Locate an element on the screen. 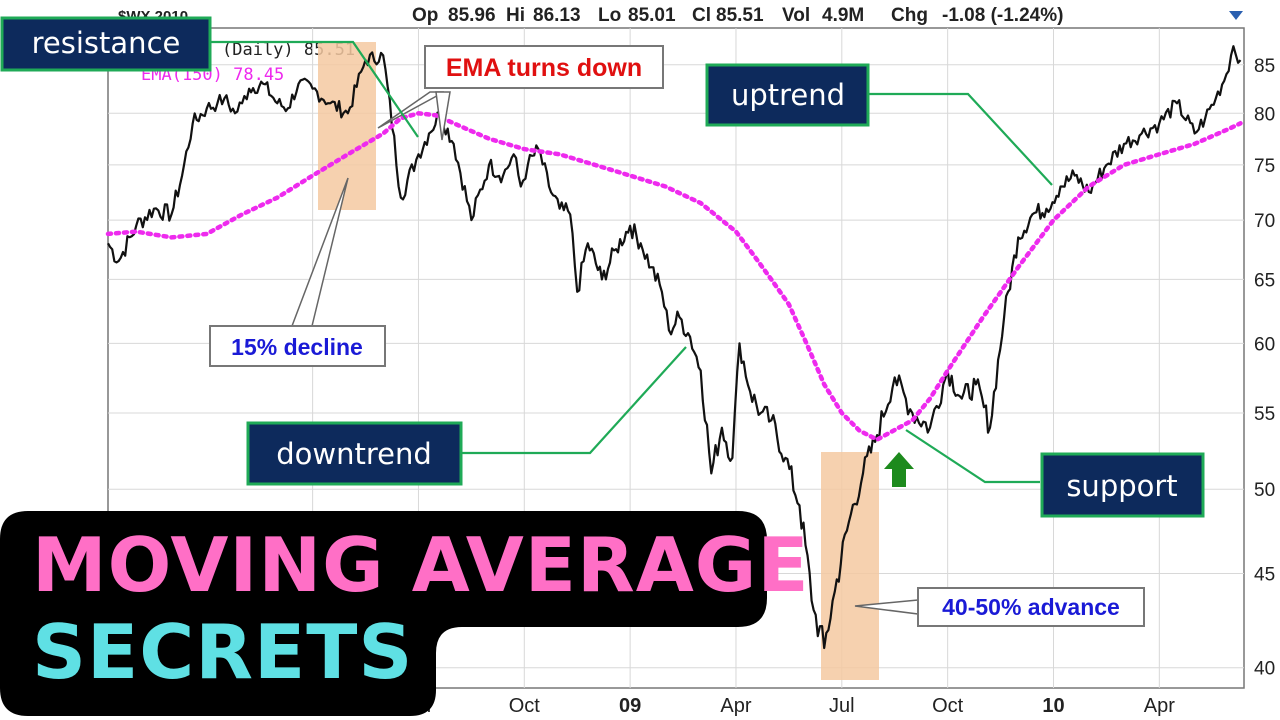 Image resolution: width=1280 pixels, height=720 pixels. resistance-connector is located at coordinates (314, 89).